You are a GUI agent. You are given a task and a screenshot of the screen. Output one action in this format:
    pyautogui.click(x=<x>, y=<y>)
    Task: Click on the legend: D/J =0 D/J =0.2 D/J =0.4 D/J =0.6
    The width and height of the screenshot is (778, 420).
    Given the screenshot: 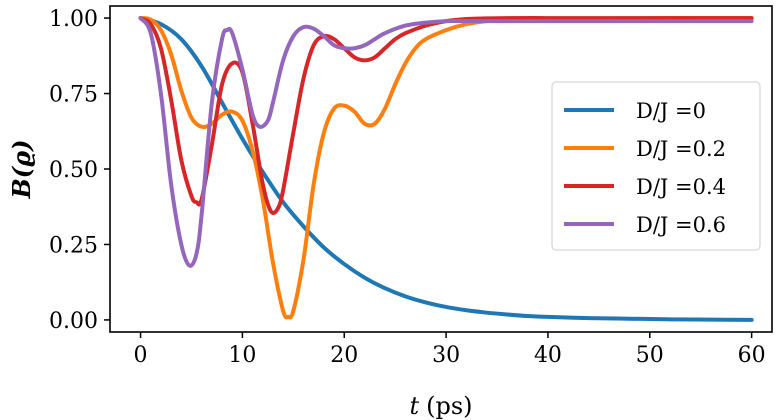 What is the action you would take?
    pyautogui.click(x=656, y=166)
    